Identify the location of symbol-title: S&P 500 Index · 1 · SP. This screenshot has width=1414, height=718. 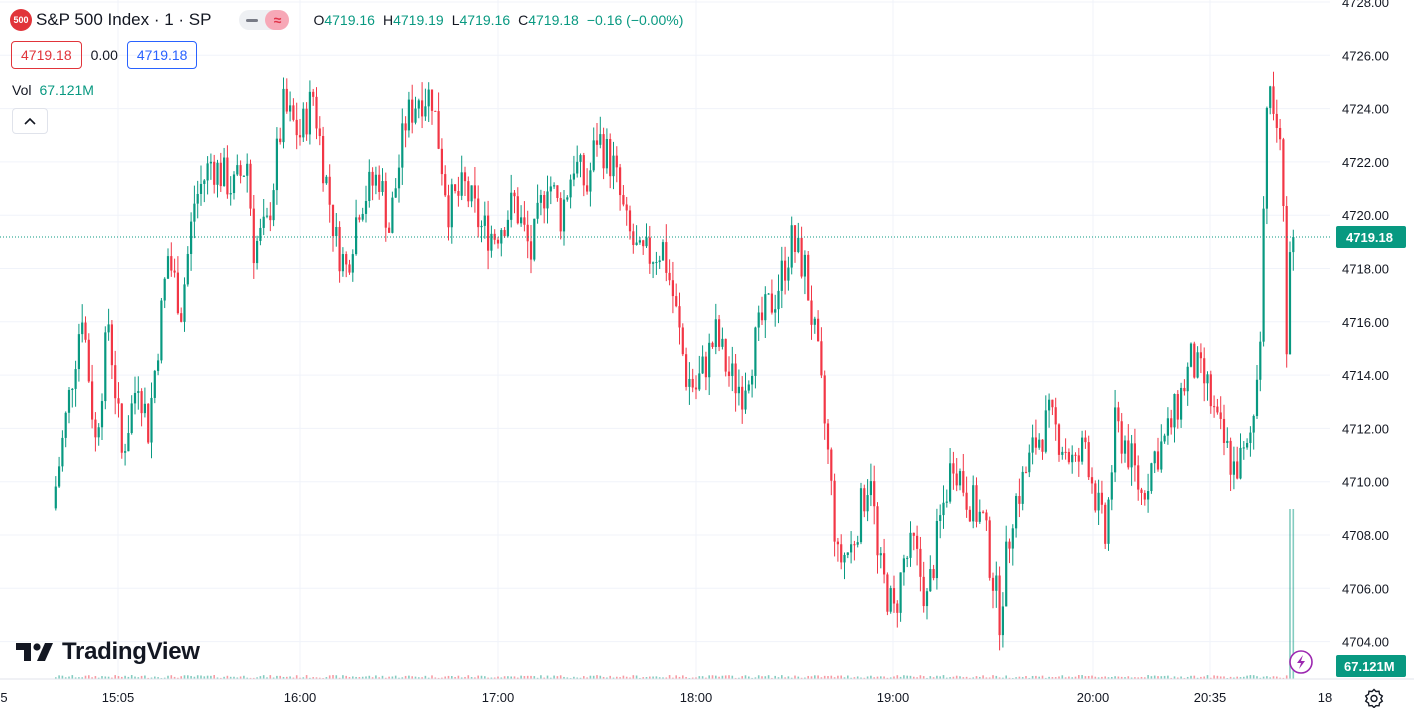
(124, 19).